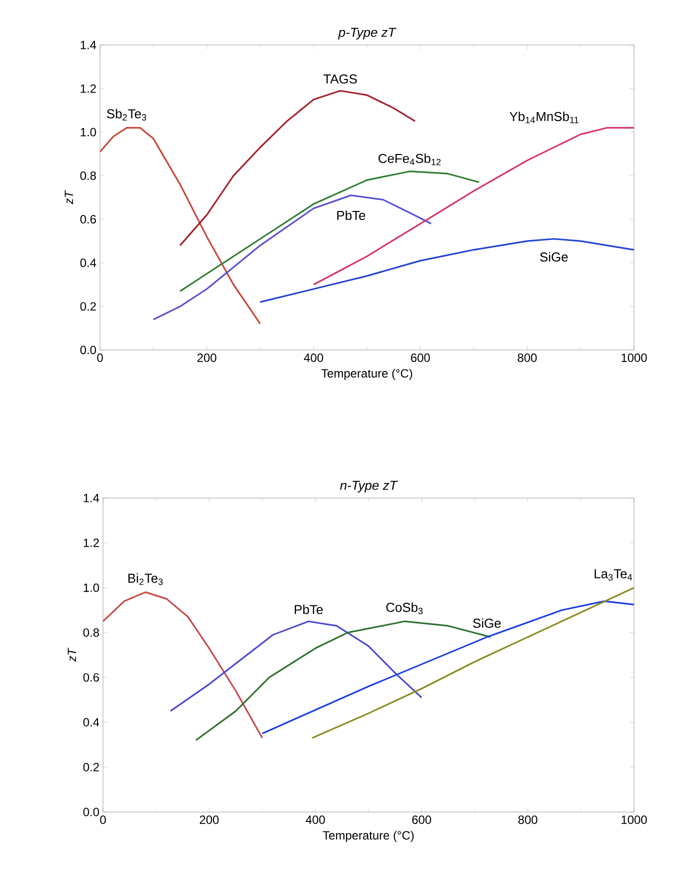 Image resolution: width=676 pixels, height=872 pixels. What do you see at coordinates (404, 608) in the screenshot?
I see `series-label: CoSb$_{3}$` at bounding box center [404, 608].